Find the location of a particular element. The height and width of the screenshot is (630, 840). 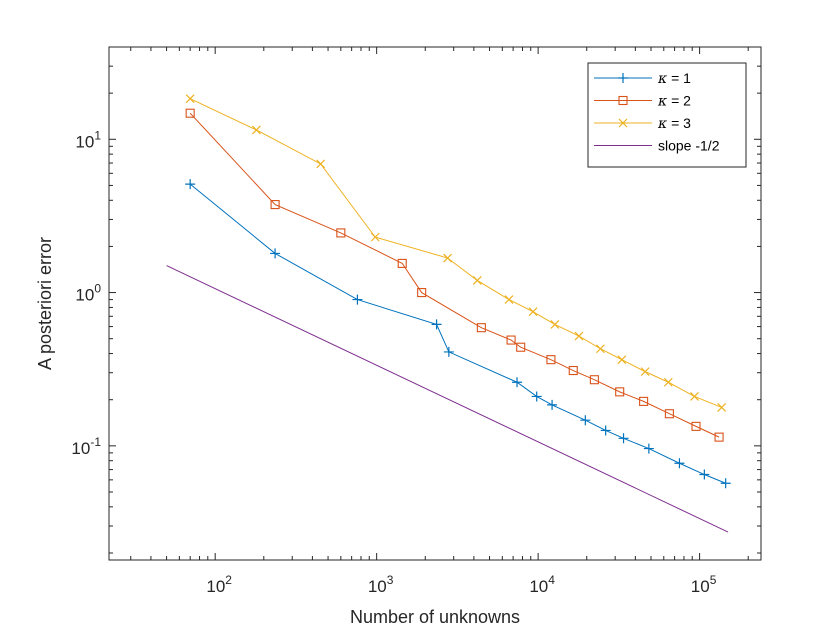

legend-label: κ = 2 is located at coordinates (674, 101).